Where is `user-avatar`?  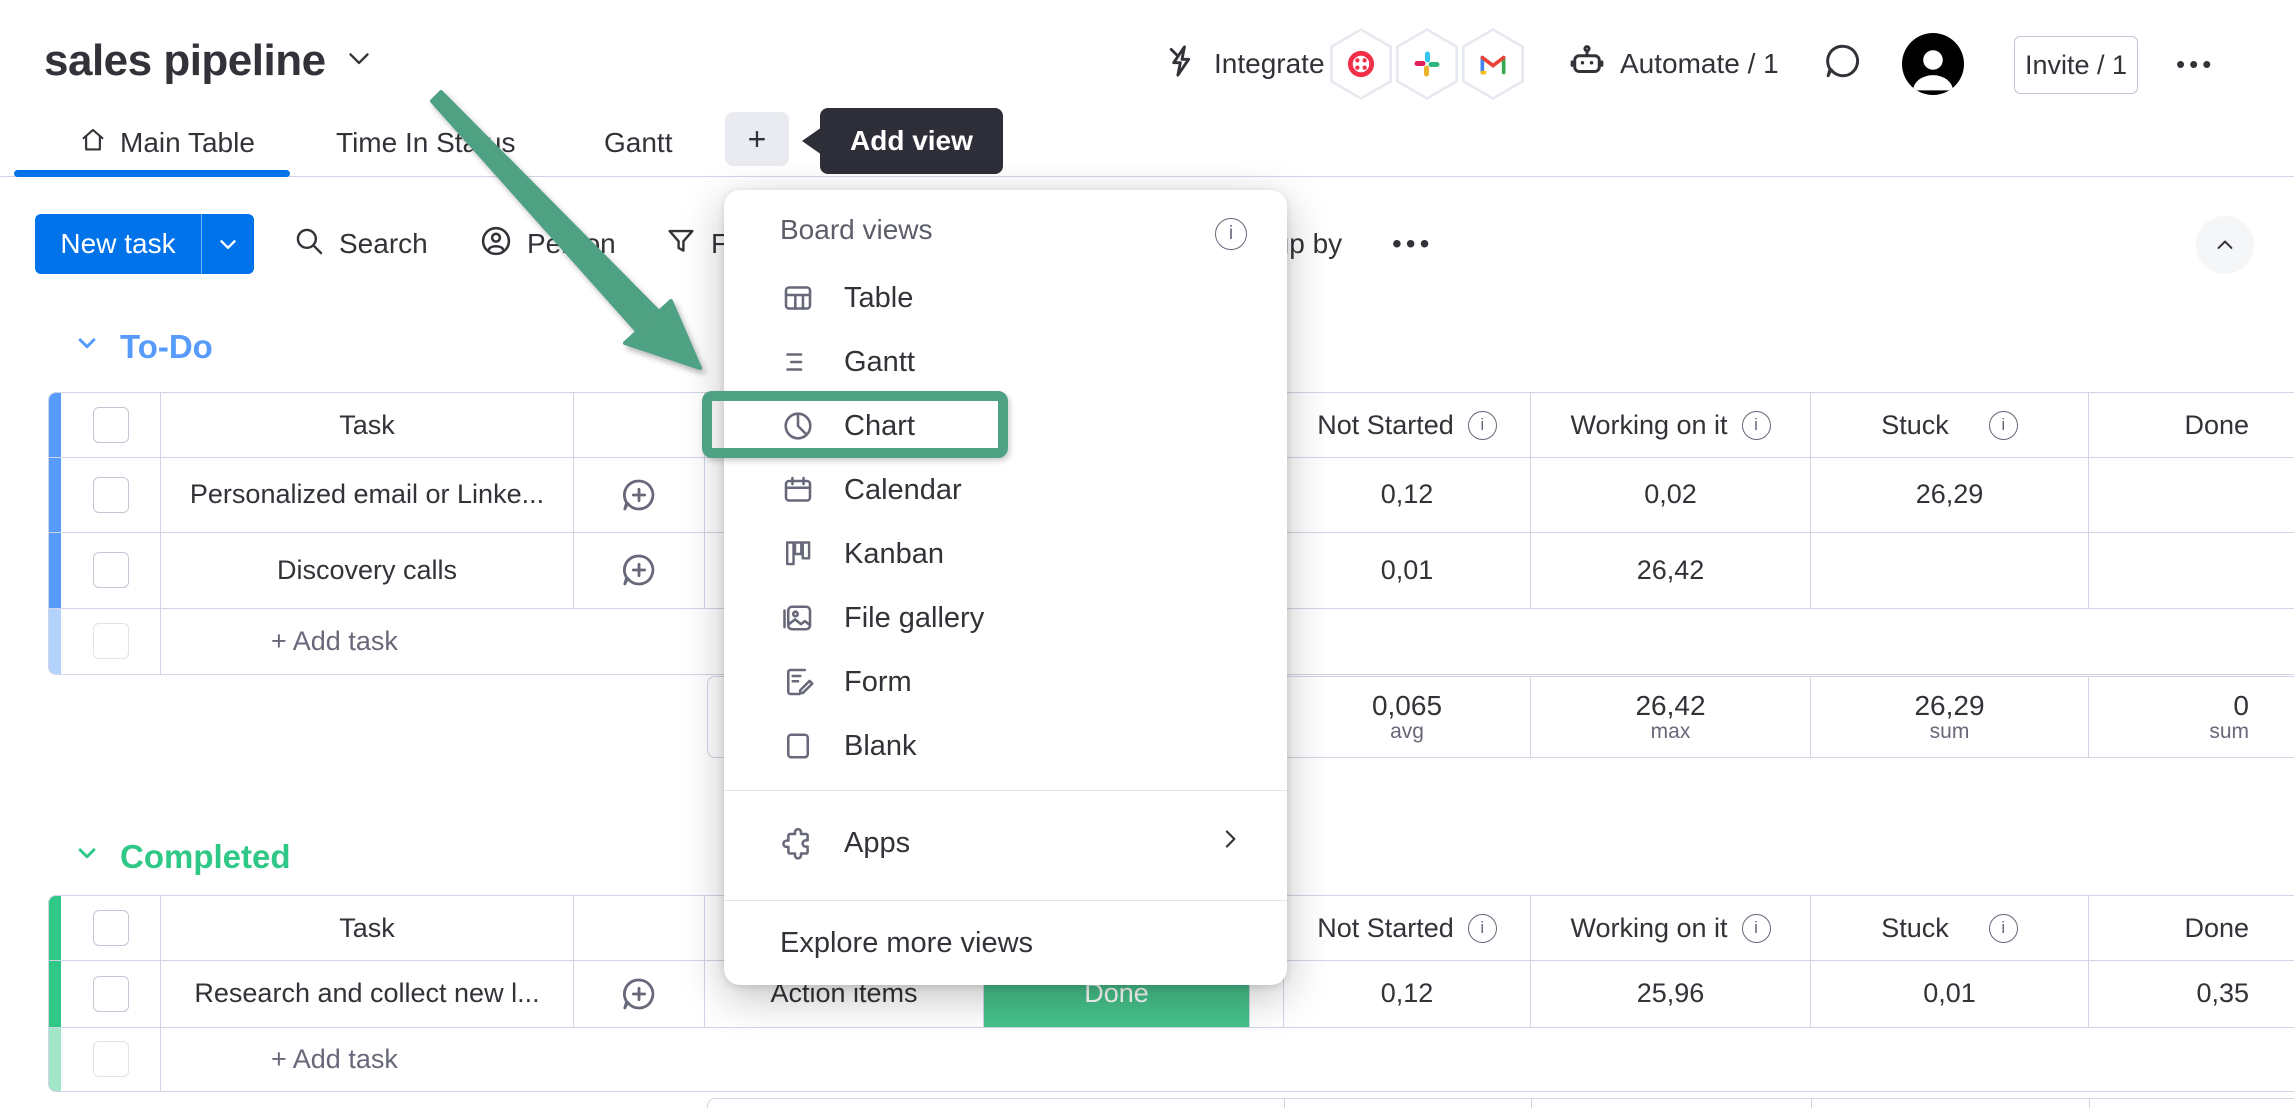
user-avatar is located at coordinates (1933, 64).